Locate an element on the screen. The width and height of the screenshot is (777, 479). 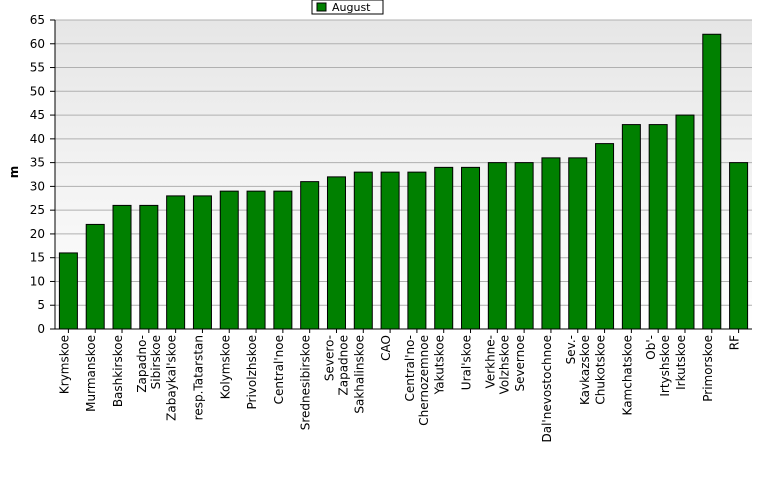
y-tick-label: 15 is located at coordinates (37, 258).